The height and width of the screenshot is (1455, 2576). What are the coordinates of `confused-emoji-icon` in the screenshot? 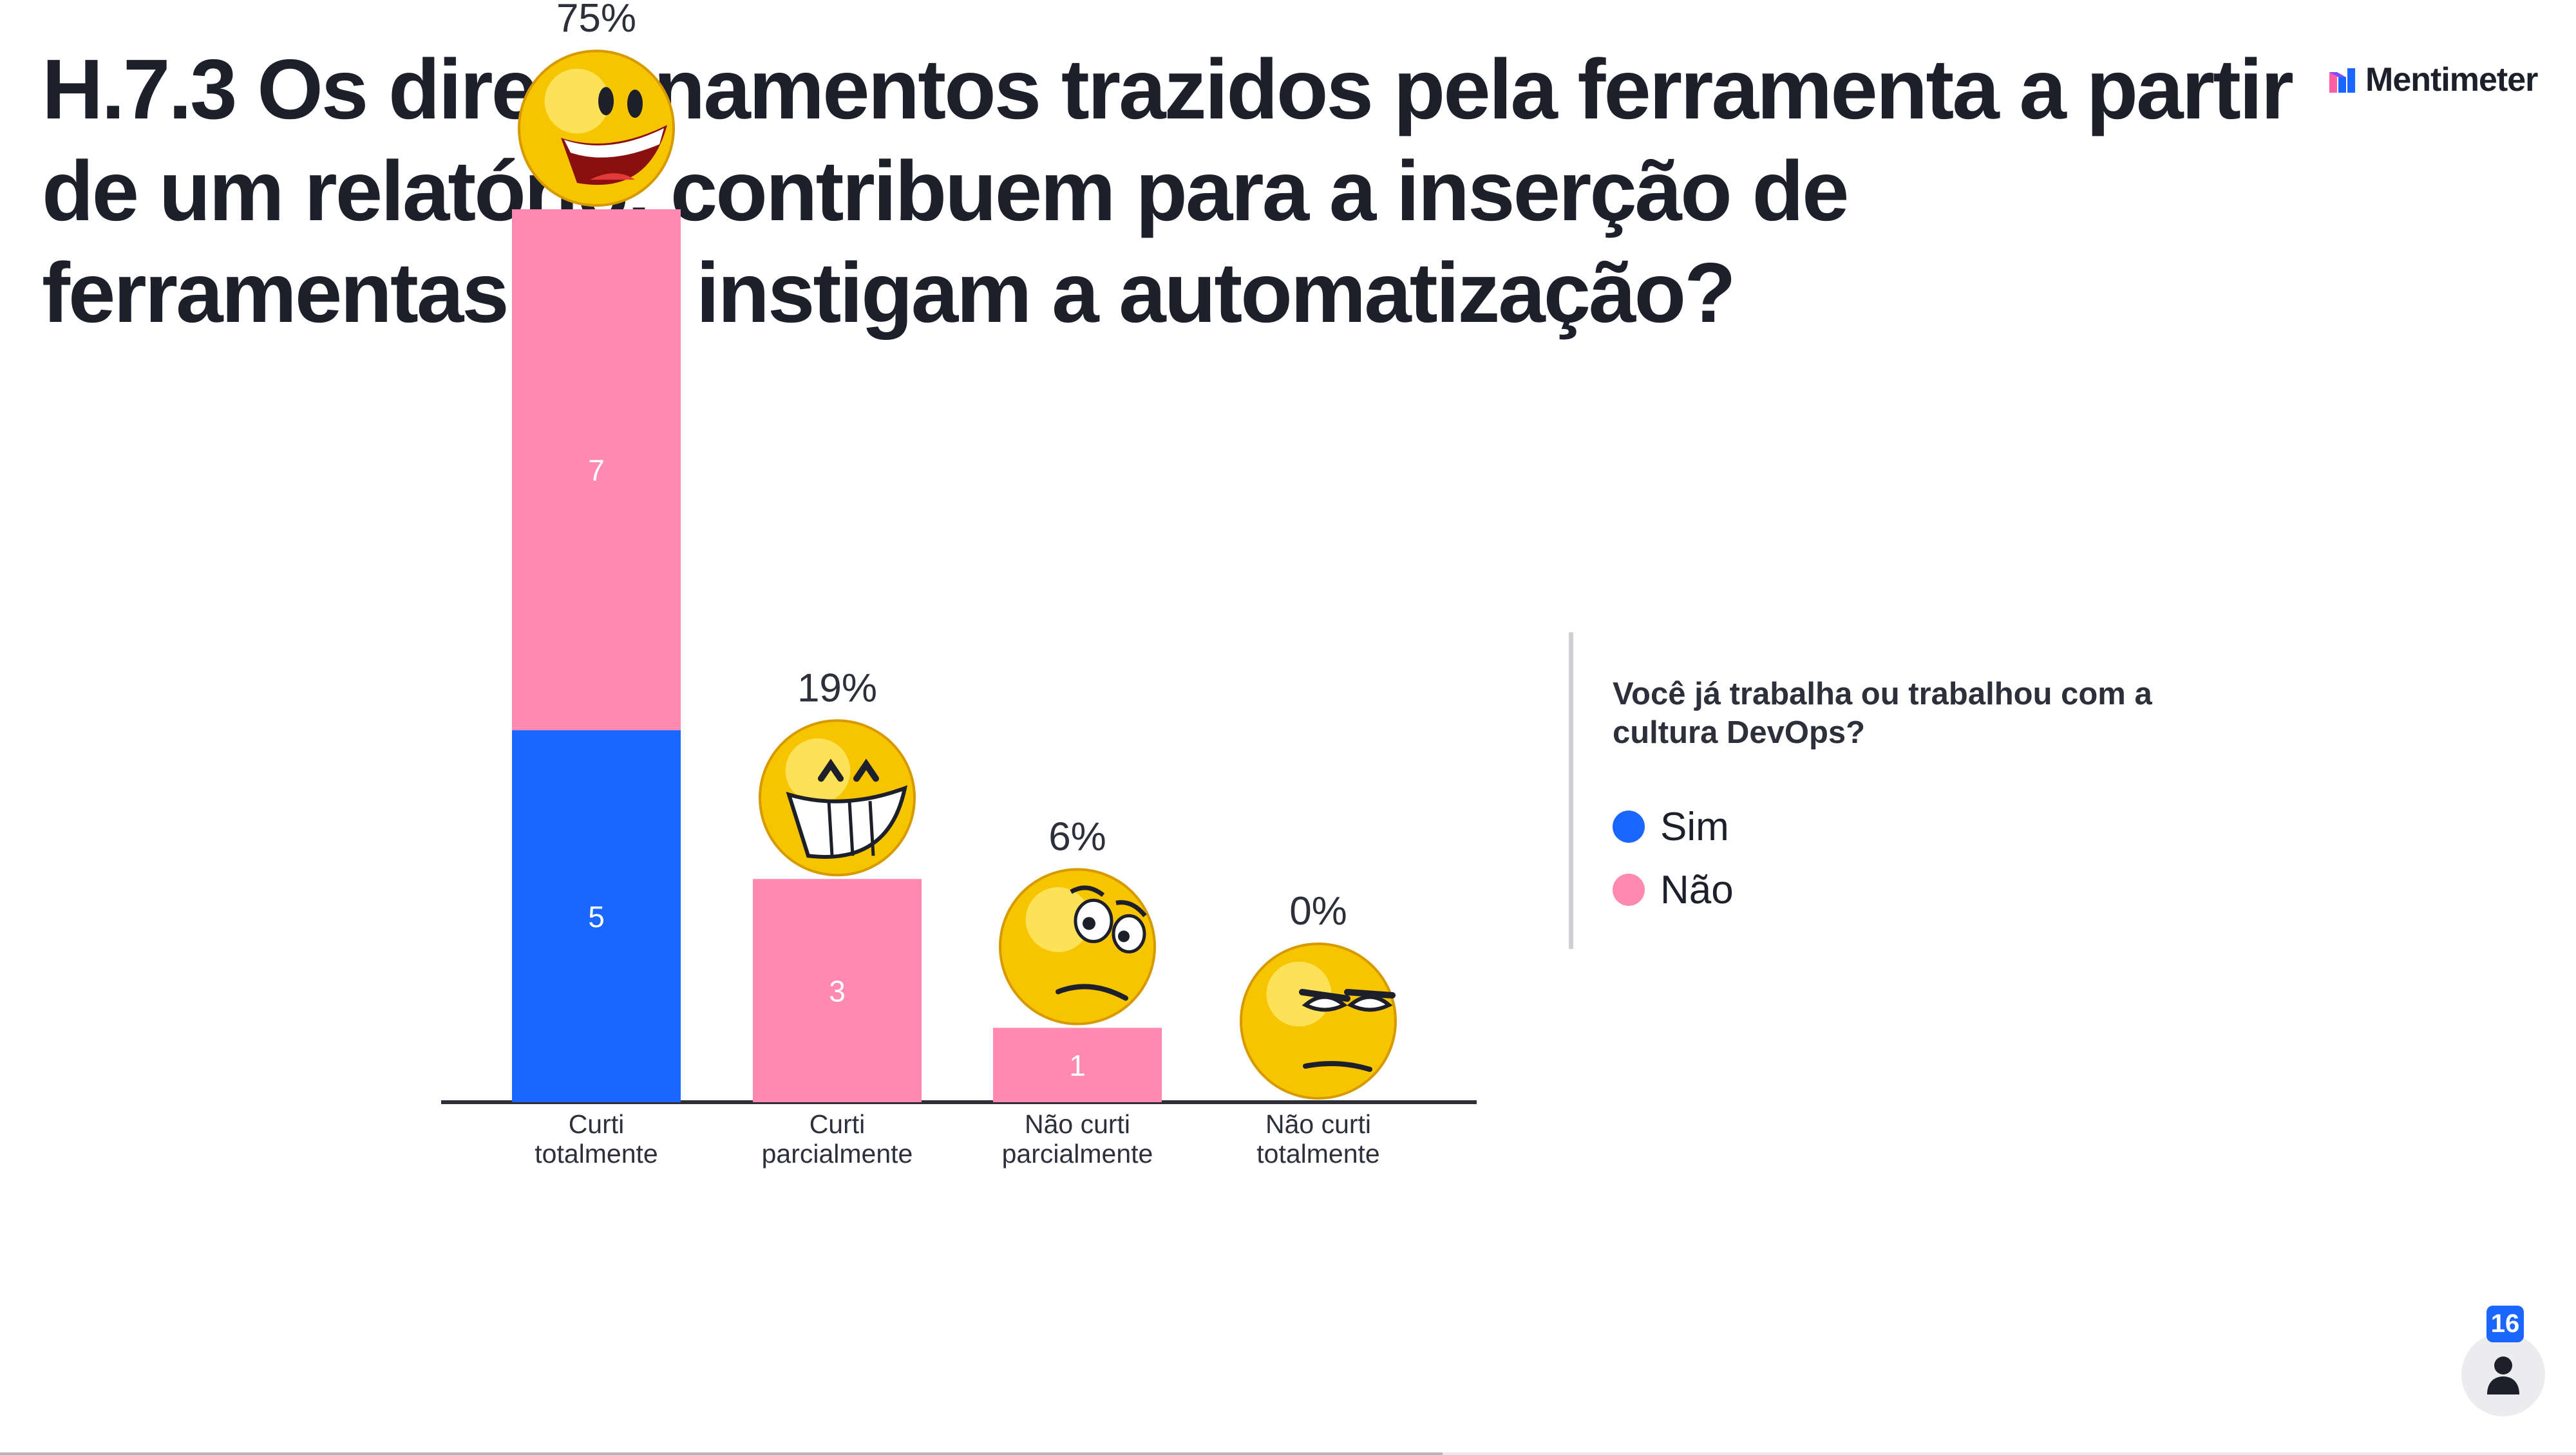 It's located at (1077, 947).